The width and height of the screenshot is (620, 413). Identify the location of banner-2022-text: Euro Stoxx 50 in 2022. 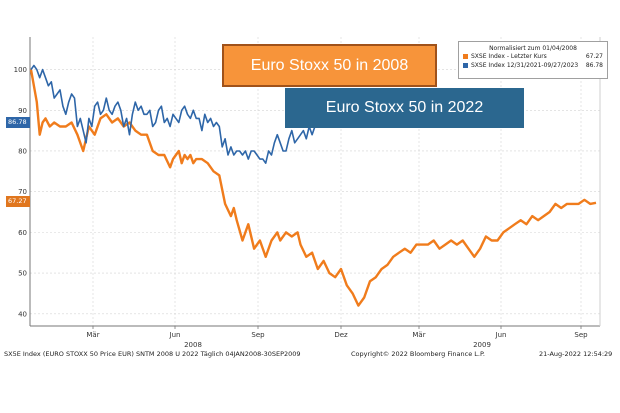
(404, 107).